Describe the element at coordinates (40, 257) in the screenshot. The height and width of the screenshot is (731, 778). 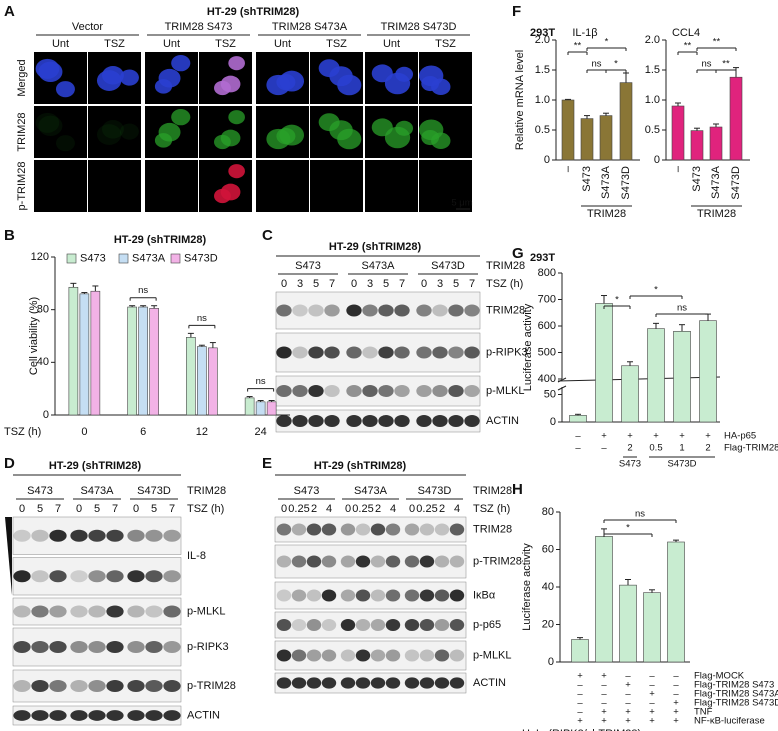
I see `y-tick-label: 120` at that location.